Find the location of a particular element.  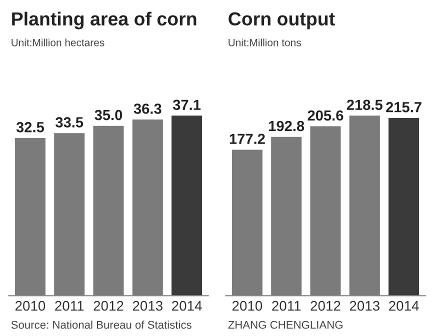

data-label: 36.3 is located at coordinates (148, 109).